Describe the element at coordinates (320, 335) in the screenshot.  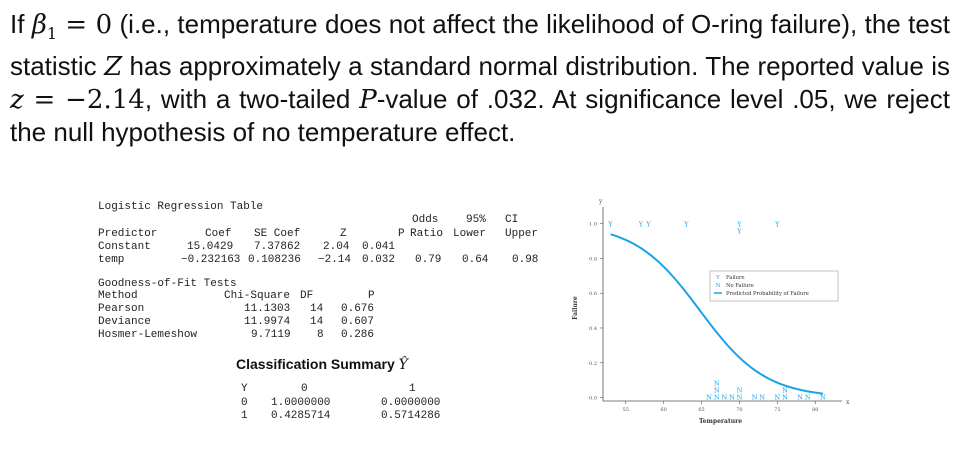
I see `gof-row-hl-df: 8` at that location.